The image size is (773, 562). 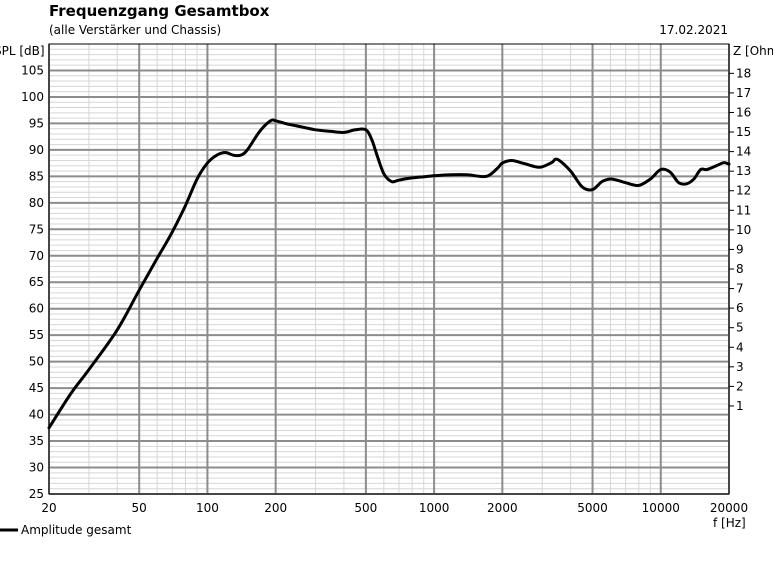 What do you see at coordinates (753, 51) in the screenshot?
I see `y2-axis-label: Z [Ohm]` at bounding box center [753, 51].